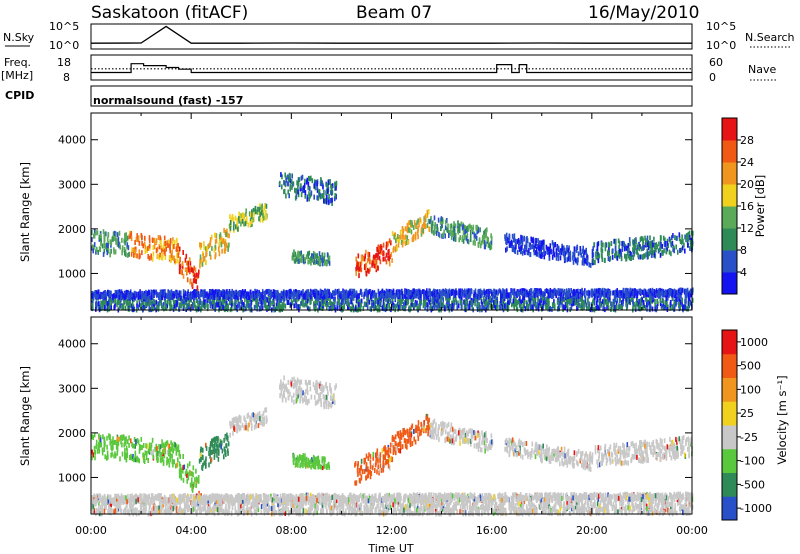 The image size is (800, 554). What do you see at coordinates (770, 37) in the screenshot?
I see `nsearch-label: N.Search` at bounding box center [770, 37].